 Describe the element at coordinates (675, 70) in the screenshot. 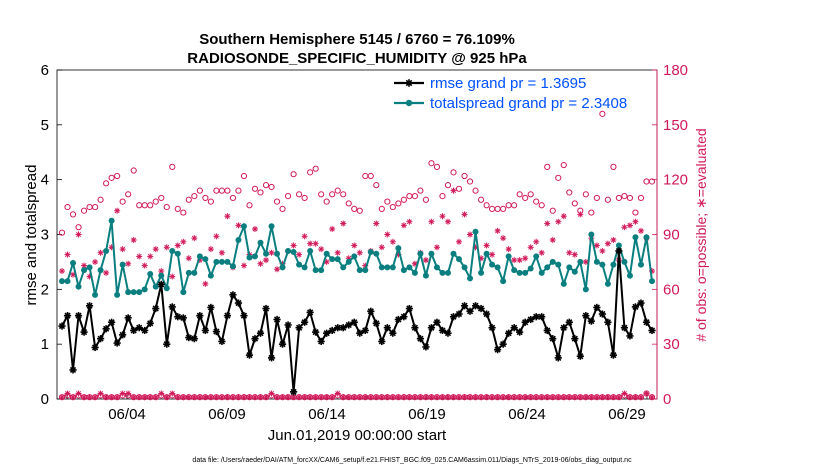

I see `y-tick-label-right: 180` at that location.